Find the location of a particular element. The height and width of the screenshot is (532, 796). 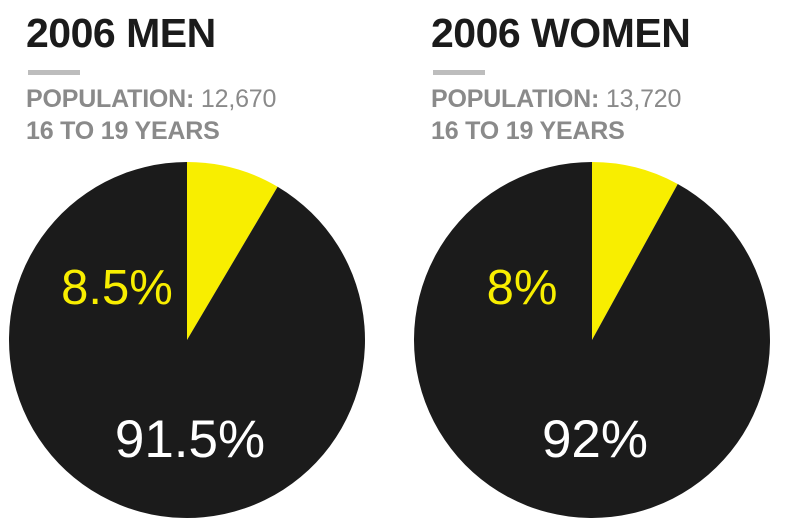

population-line: POPULATION: 13,720 is located at coordinates (556, 99).